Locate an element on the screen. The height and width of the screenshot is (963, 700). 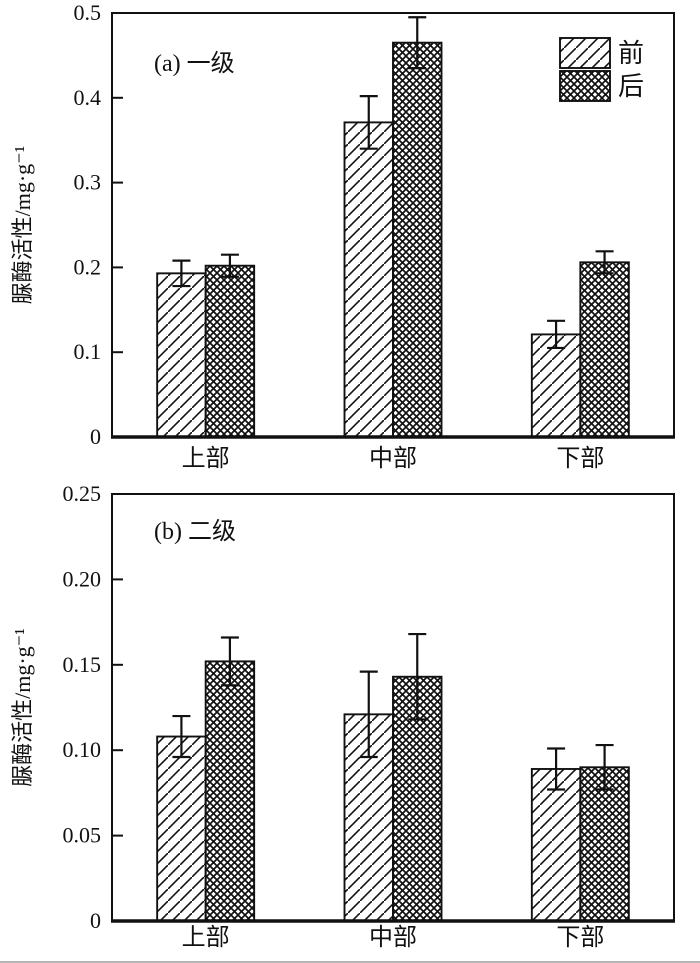
legend-label-后: 后 is located at coordinates (631, 86).